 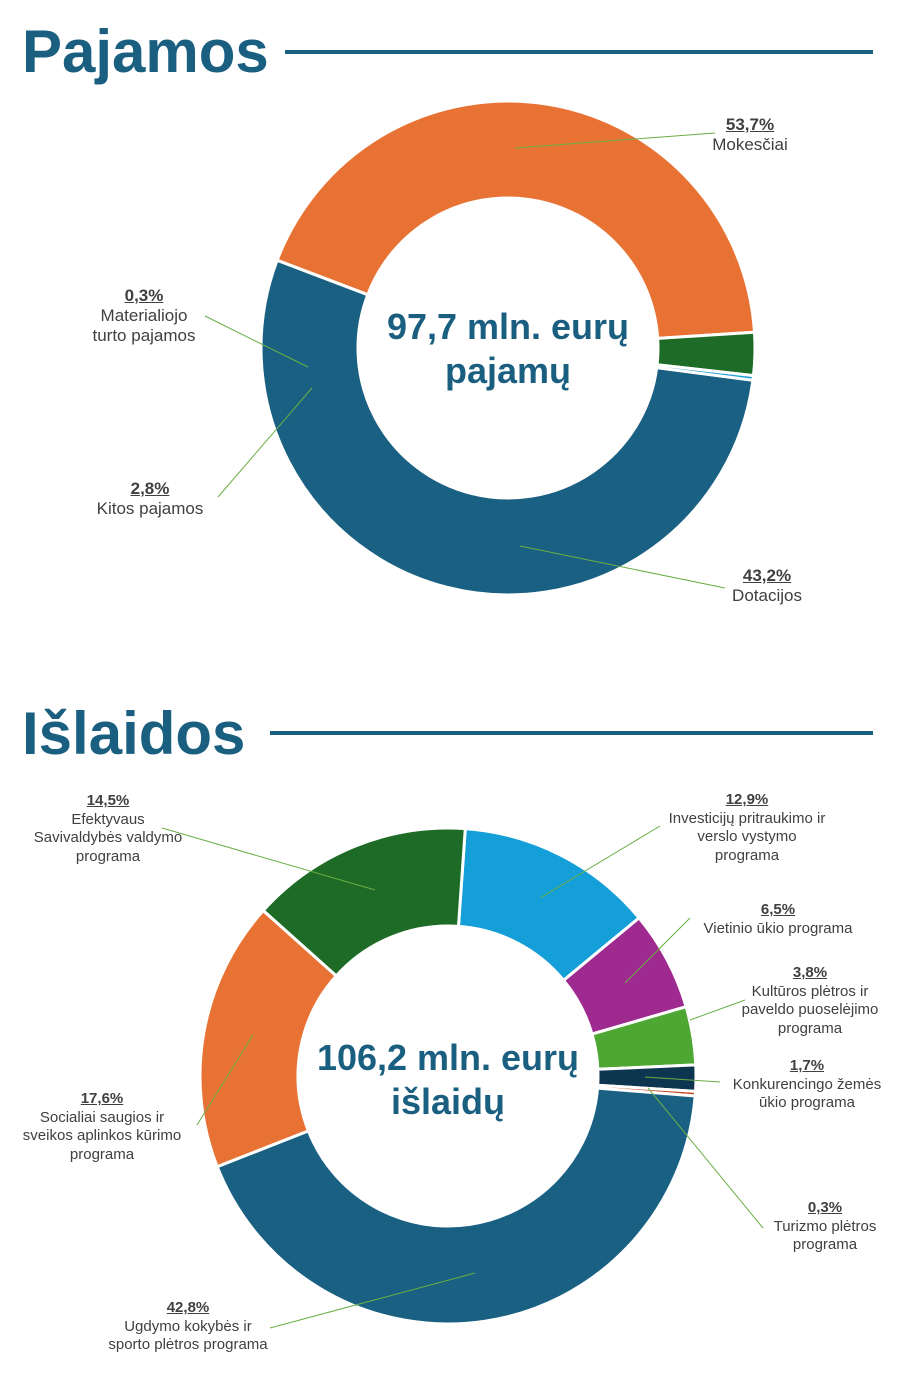 I want to click on revenue-title: Pajamos, so click(x=145, y=51).